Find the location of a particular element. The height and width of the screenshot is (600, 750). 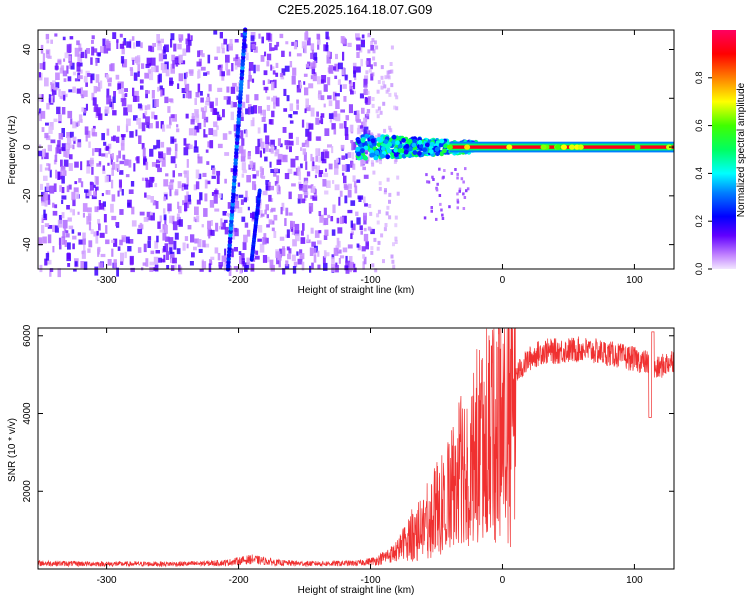

transition-mark is located at coordinates (377, 152).